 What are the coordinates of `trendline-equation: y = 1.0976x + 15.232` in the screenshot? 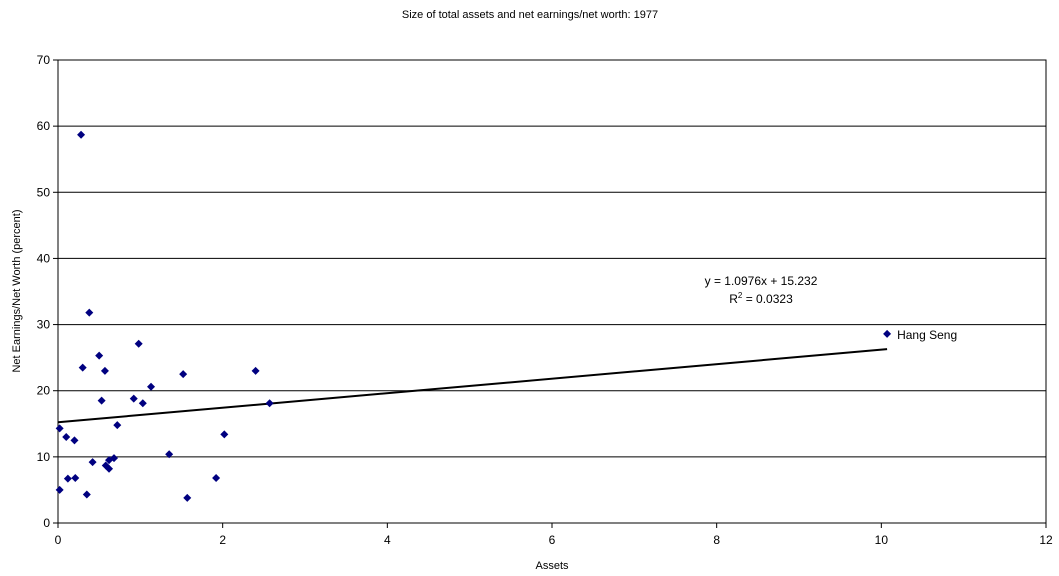 It's located at (761, 281).